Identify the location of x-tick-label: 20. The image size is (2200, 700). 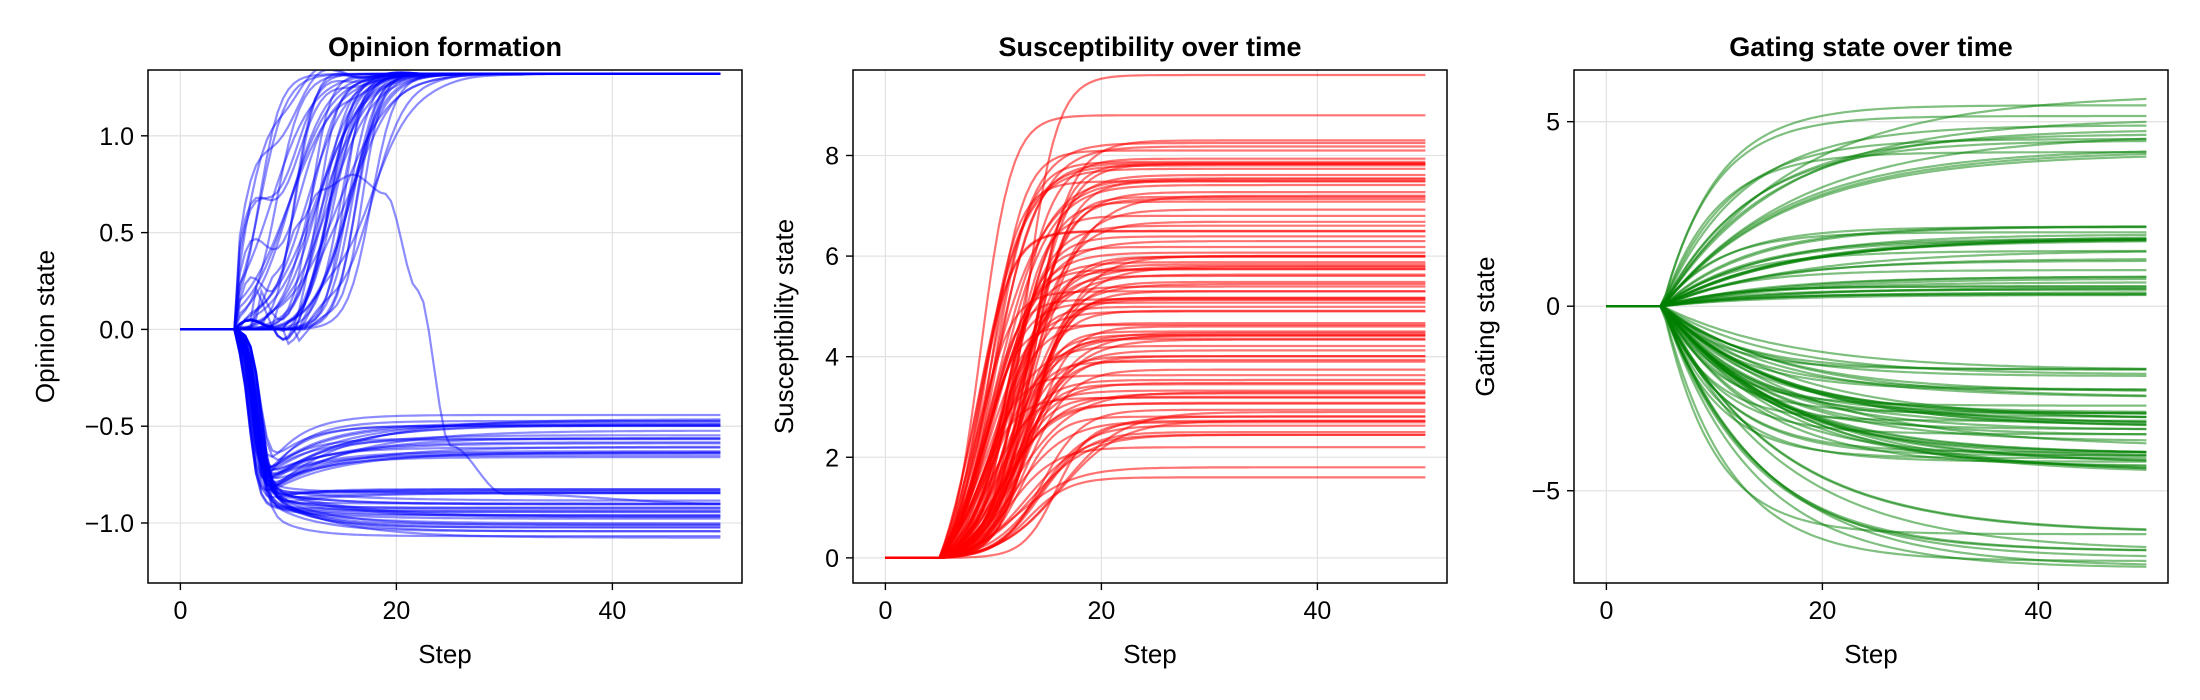
(396, 611).